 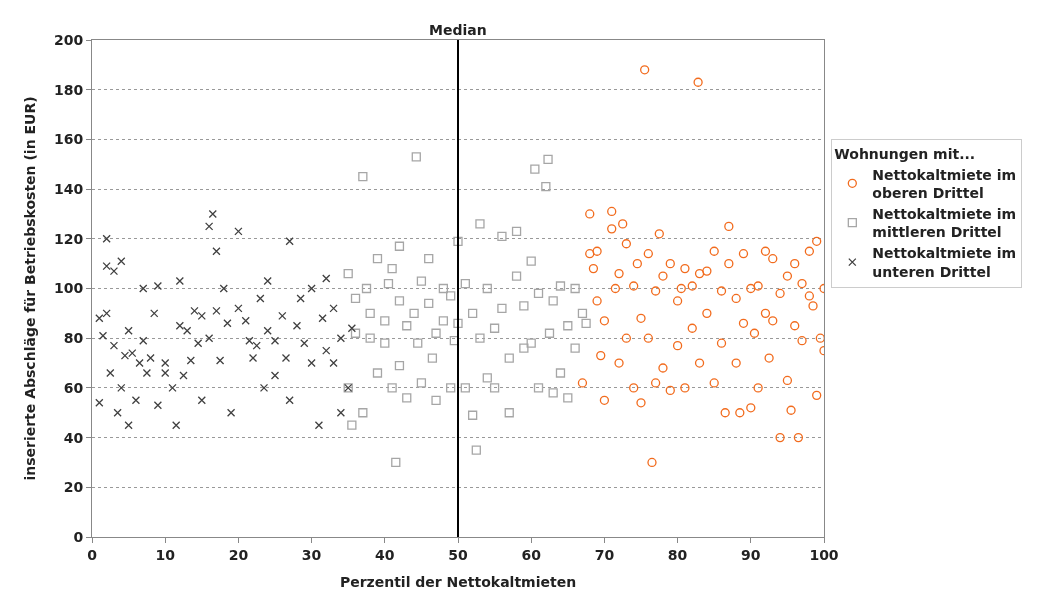 I want to click on x-tick-label: 60, so click(x=531, y=554).